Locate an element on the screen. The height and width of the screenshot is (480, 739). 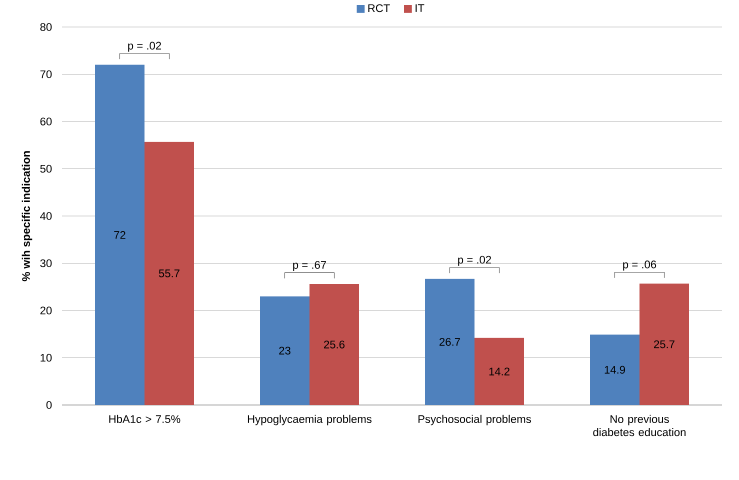
data-label: 25.6 is located at coordinates (334, 344).